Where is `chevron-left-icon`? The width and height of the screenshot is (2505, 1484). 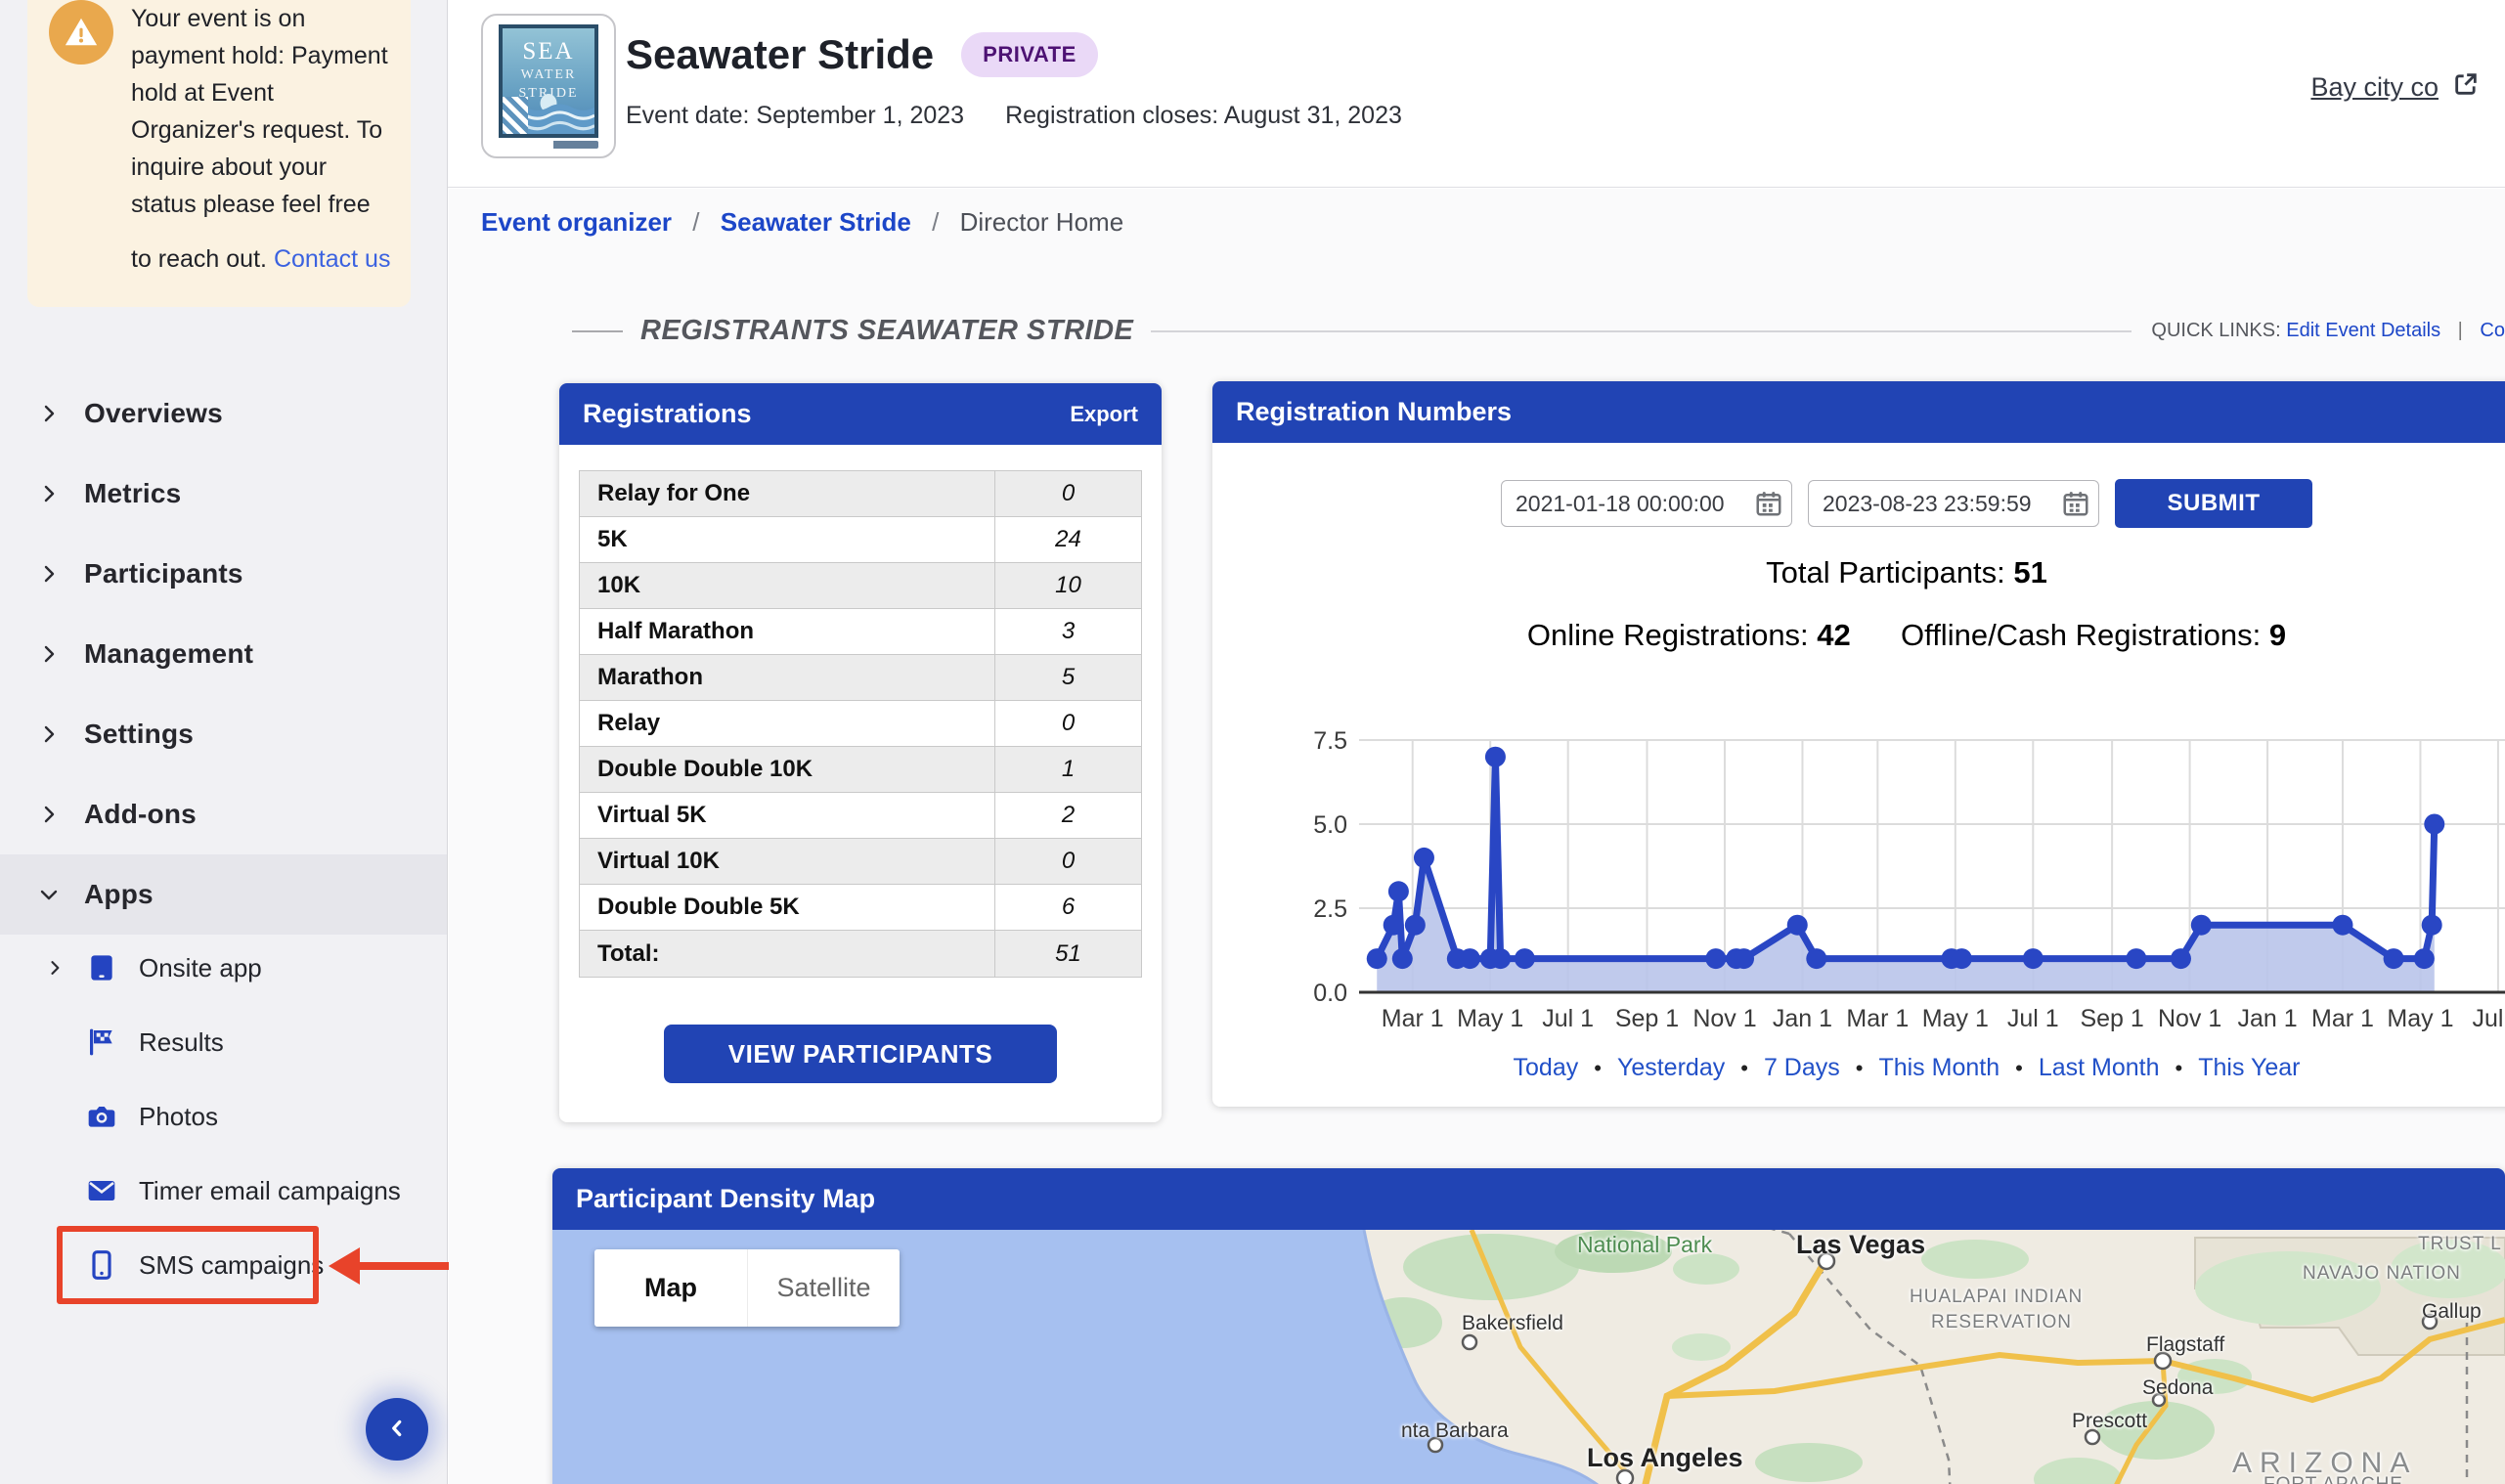
chevron-left-icon is located at coordinates (397, 1430).